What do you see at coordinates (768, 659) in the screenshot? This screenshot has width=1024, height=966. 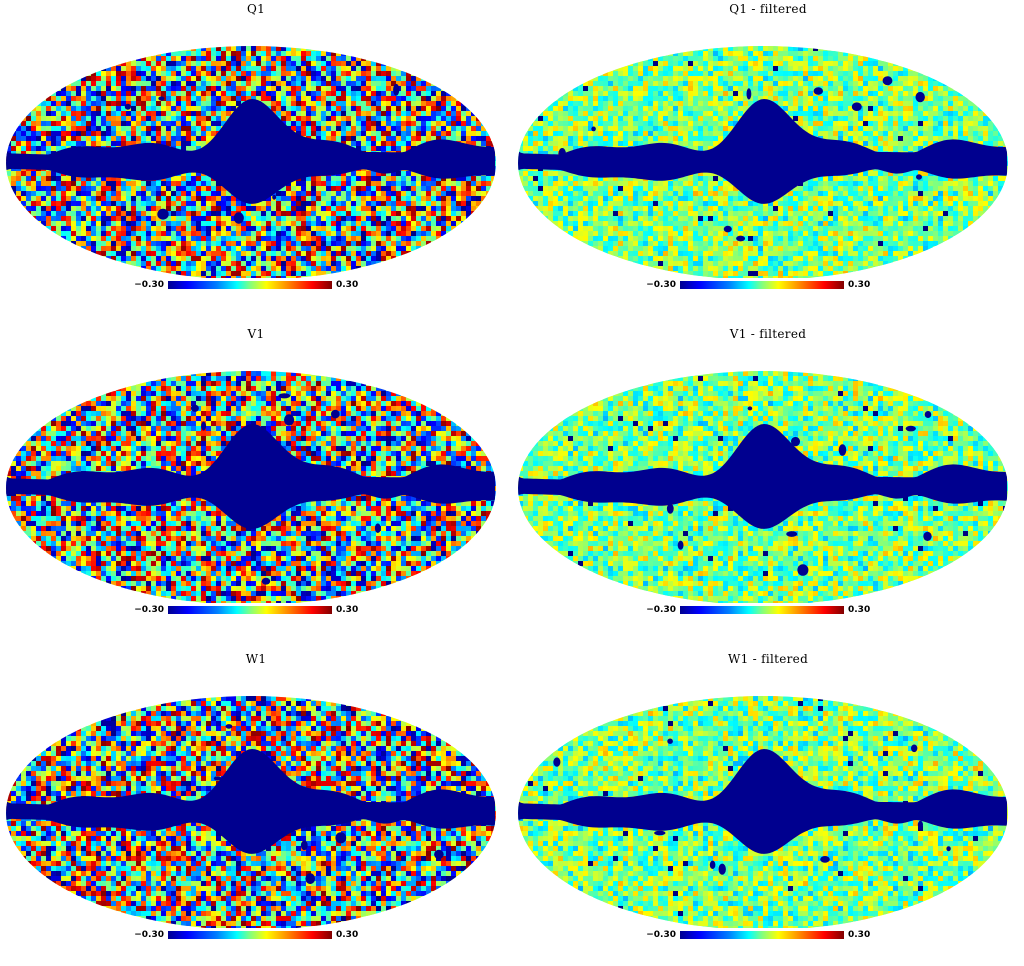 I see `panel-title: W1 - filtered` at bounding box center [768, 659].